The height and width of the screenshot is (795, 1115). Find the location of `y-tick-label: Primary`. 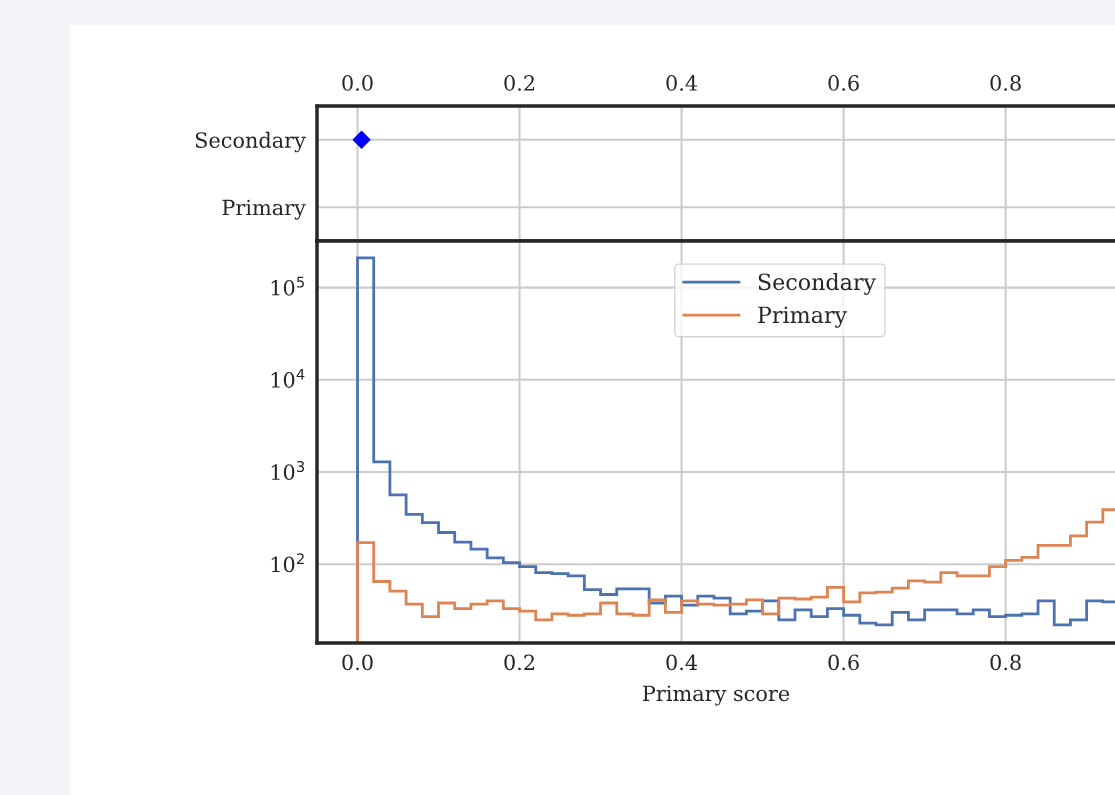

y-tick-label: Primary is located at coordinates (264, 209).